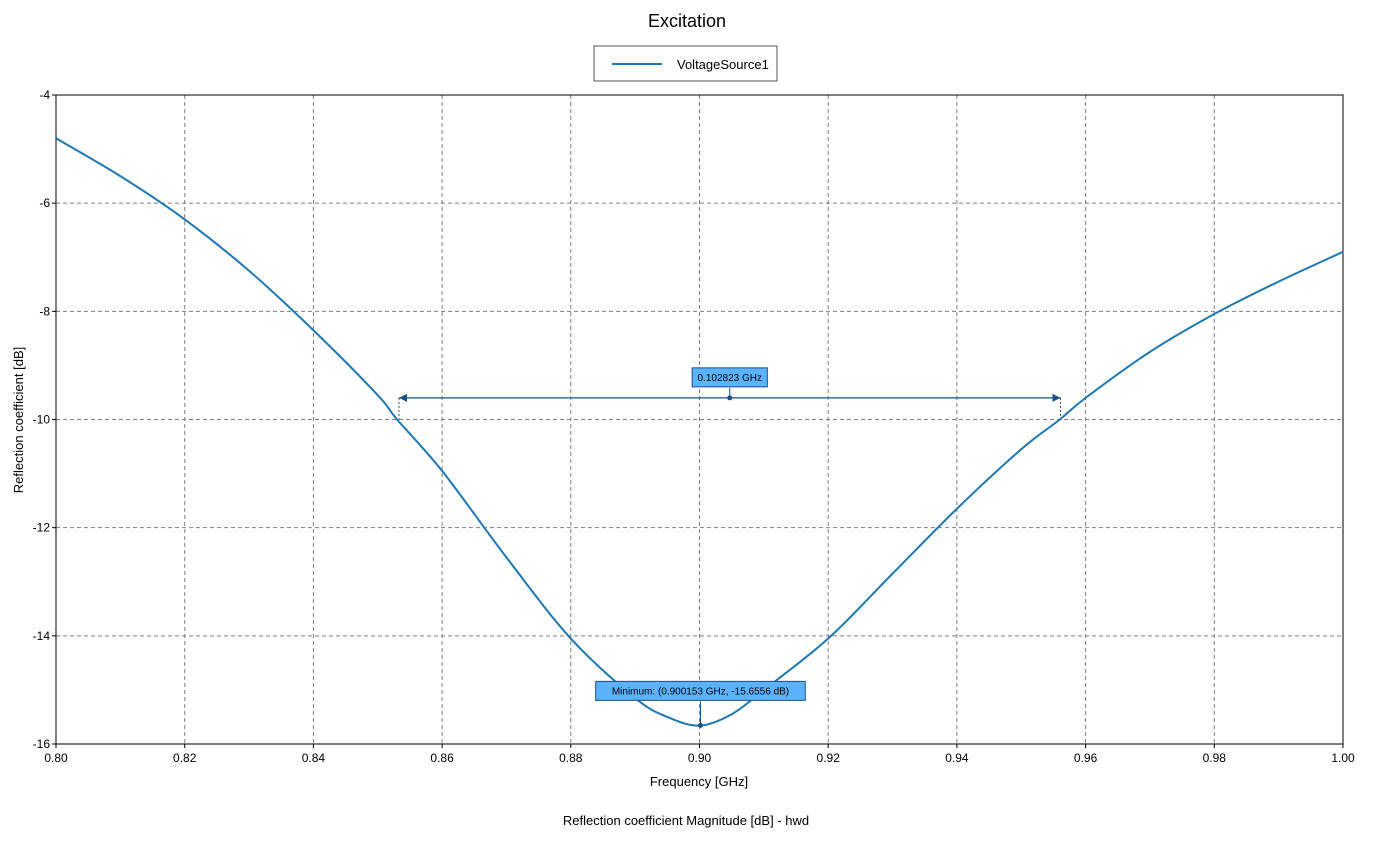 The height and width of the screenshot is (844, 1375). Describe the element at coordinates (1056, 397) in the screenshot. I see `bandwidth-arrow-right` at that location.